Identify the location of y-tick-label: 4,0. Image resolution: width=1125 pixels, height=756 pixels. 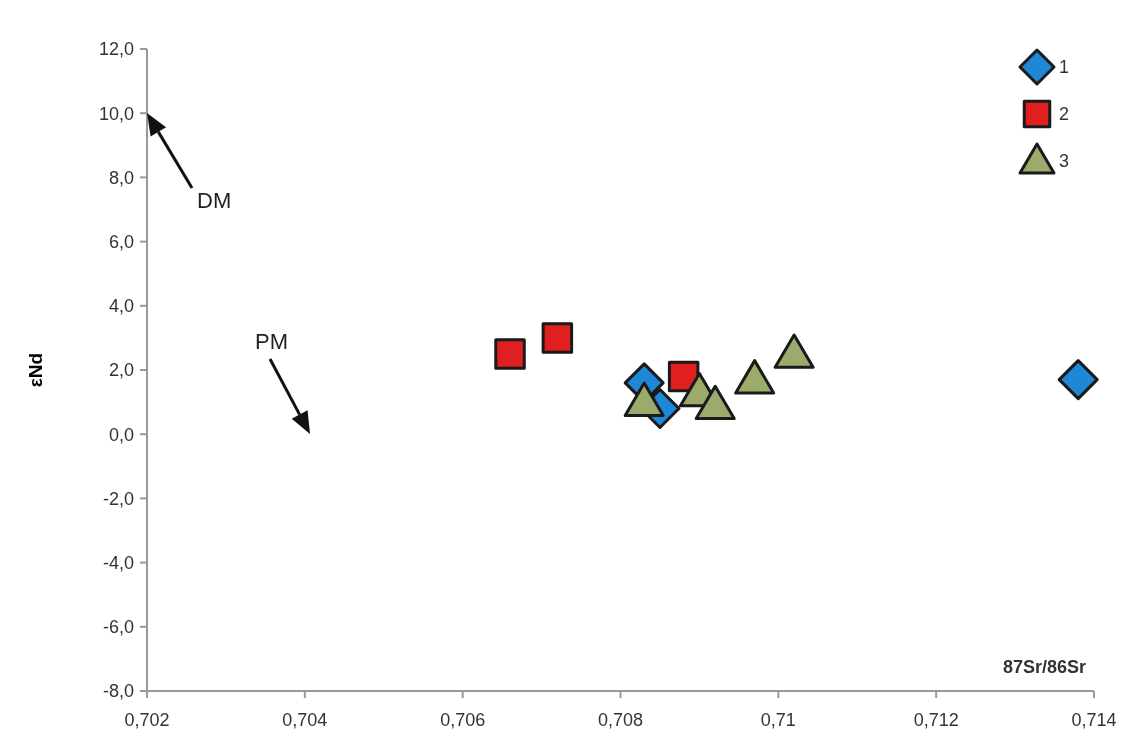
(121, 306).